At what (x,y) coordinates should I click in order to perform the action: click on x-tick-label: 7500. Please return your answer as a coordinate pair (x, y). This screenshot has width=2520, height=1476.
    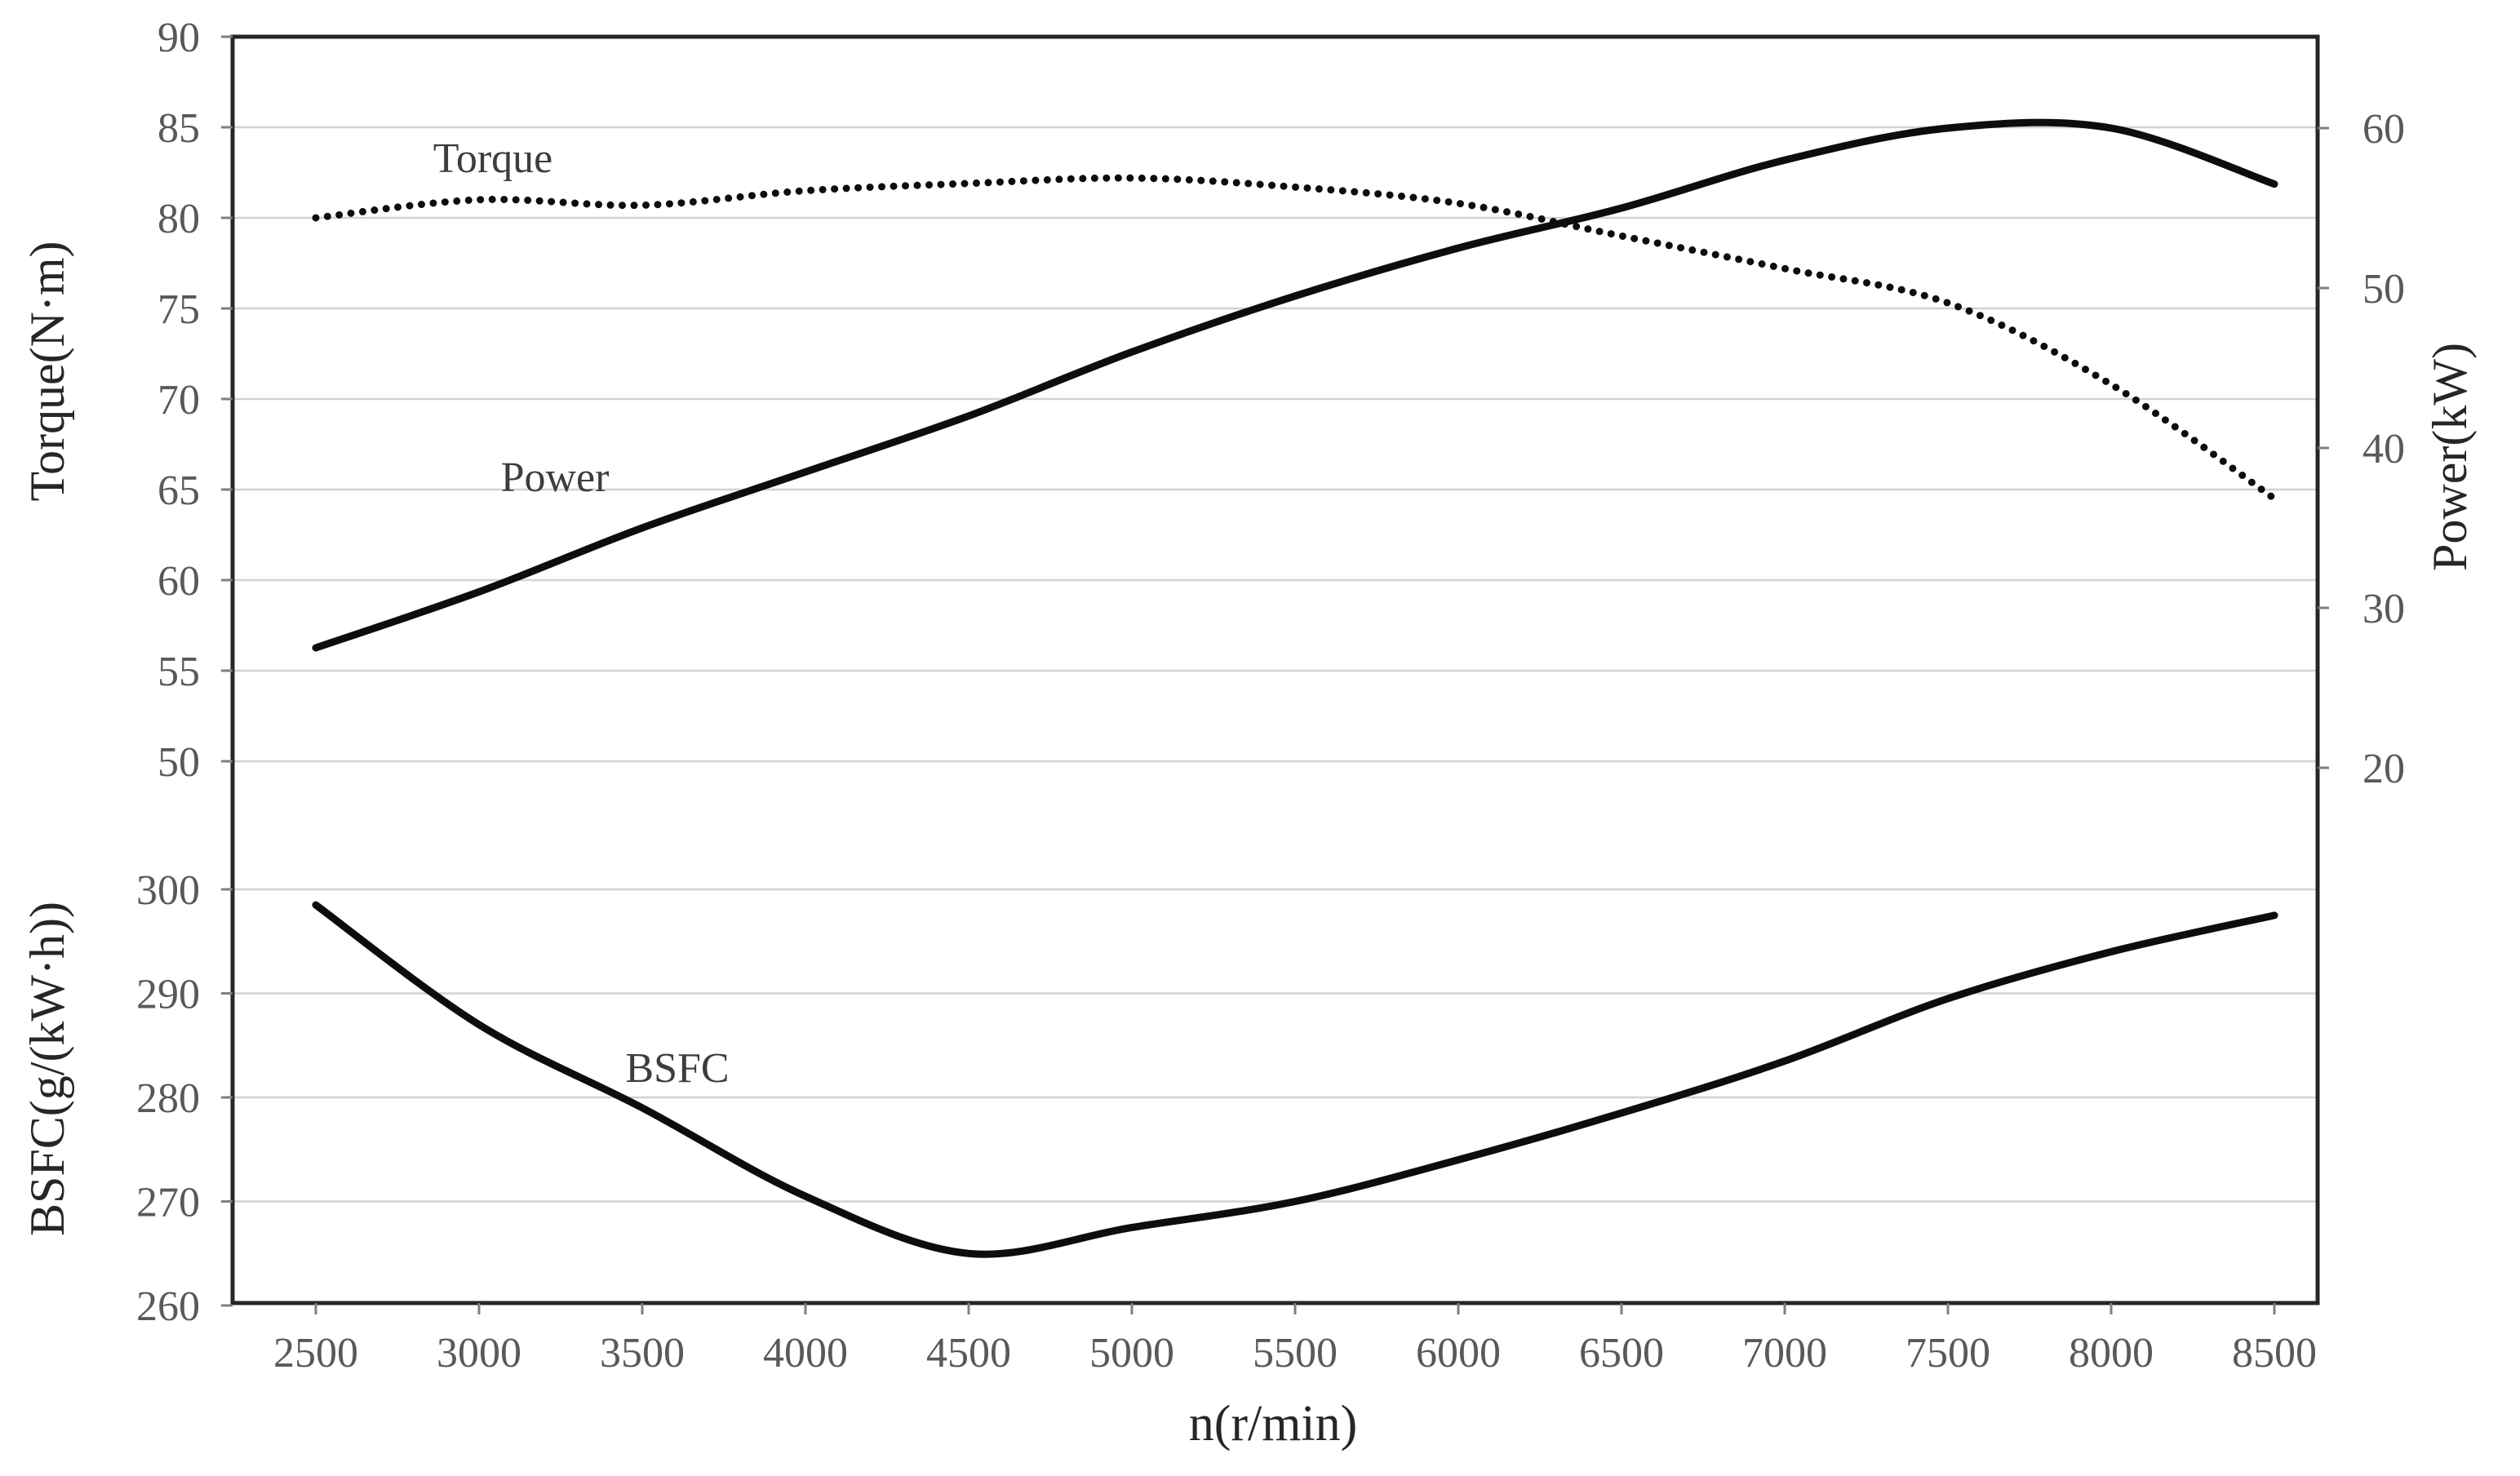
    Looking at the image, I should click on (1948, 1353).